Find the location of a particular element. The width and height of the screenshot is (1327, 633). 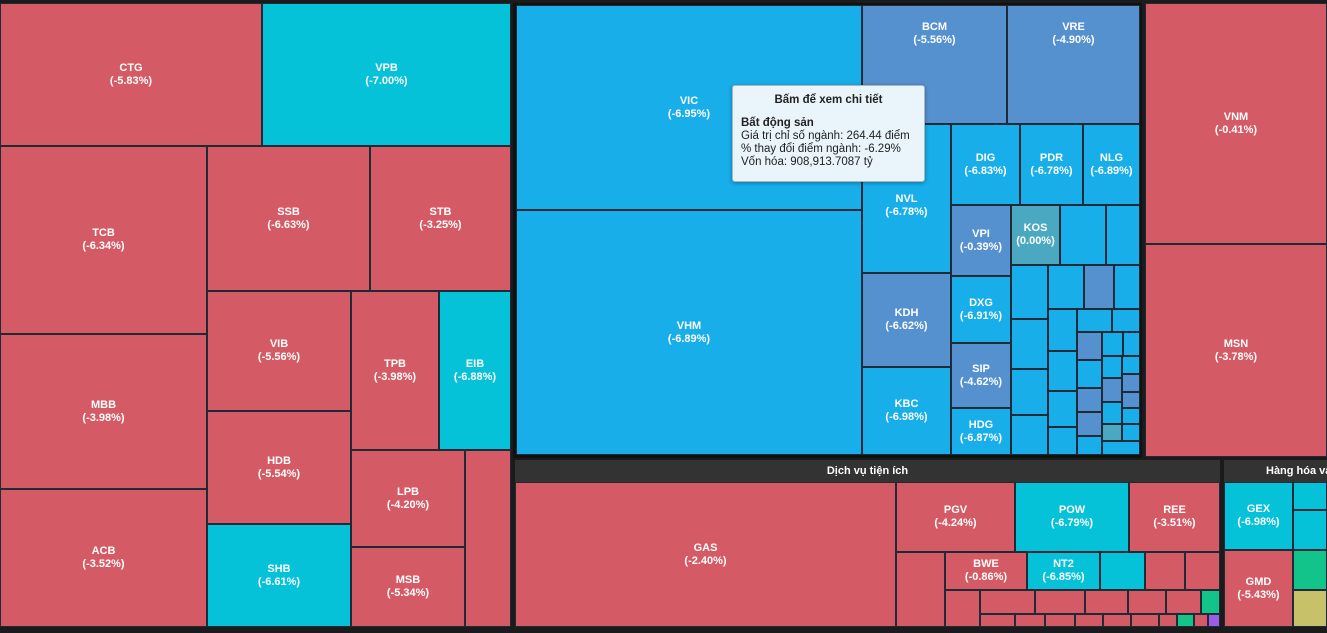

tile-vpi: VPI (-0.39%) is located at coordinates (981, 240).